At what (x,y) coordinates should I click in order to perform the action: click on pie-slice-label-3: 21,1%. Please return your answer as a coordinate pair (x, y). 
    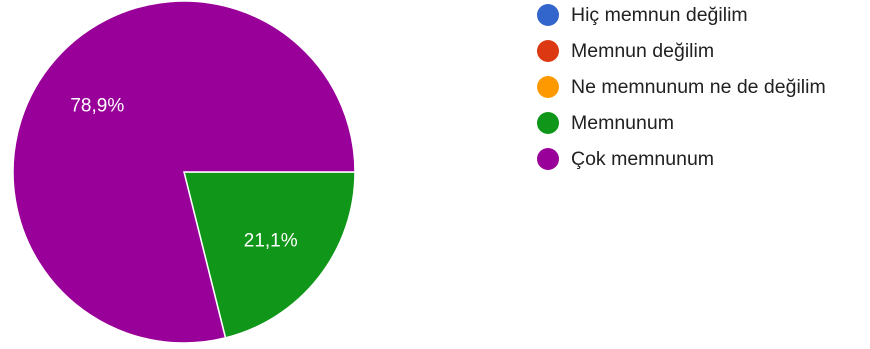
    Looking at the image, I should click on (271, 241).